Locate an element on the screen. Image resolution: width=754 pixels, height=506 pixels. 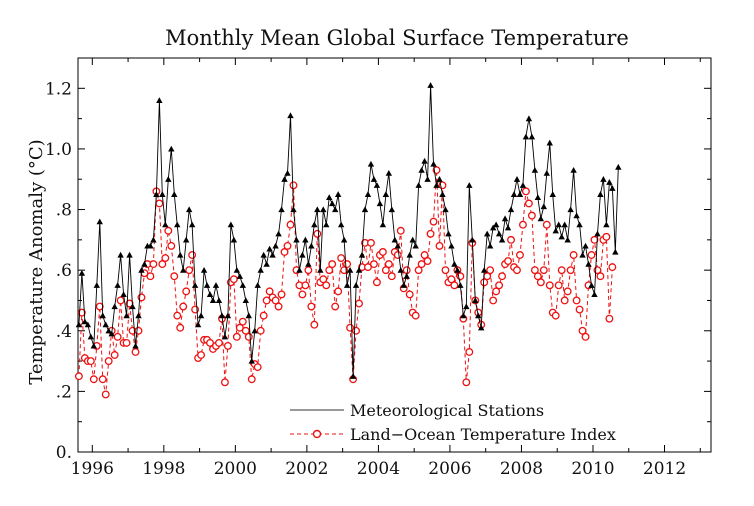
legend-label-stations: Meteorological Stations is located at coordinates (447, 410).